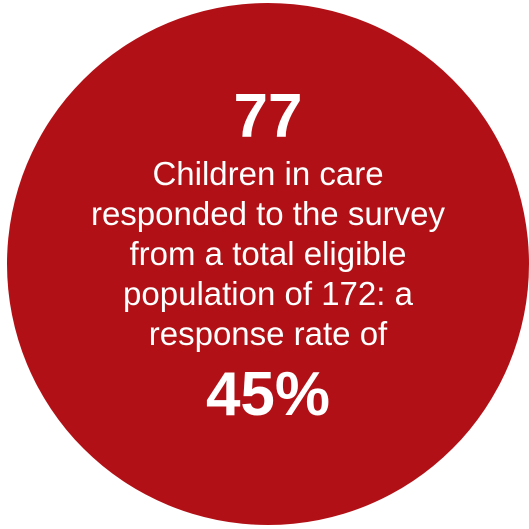 The image size is (529, 529). I want to click on response-rate: 45%, so click(268, 394).